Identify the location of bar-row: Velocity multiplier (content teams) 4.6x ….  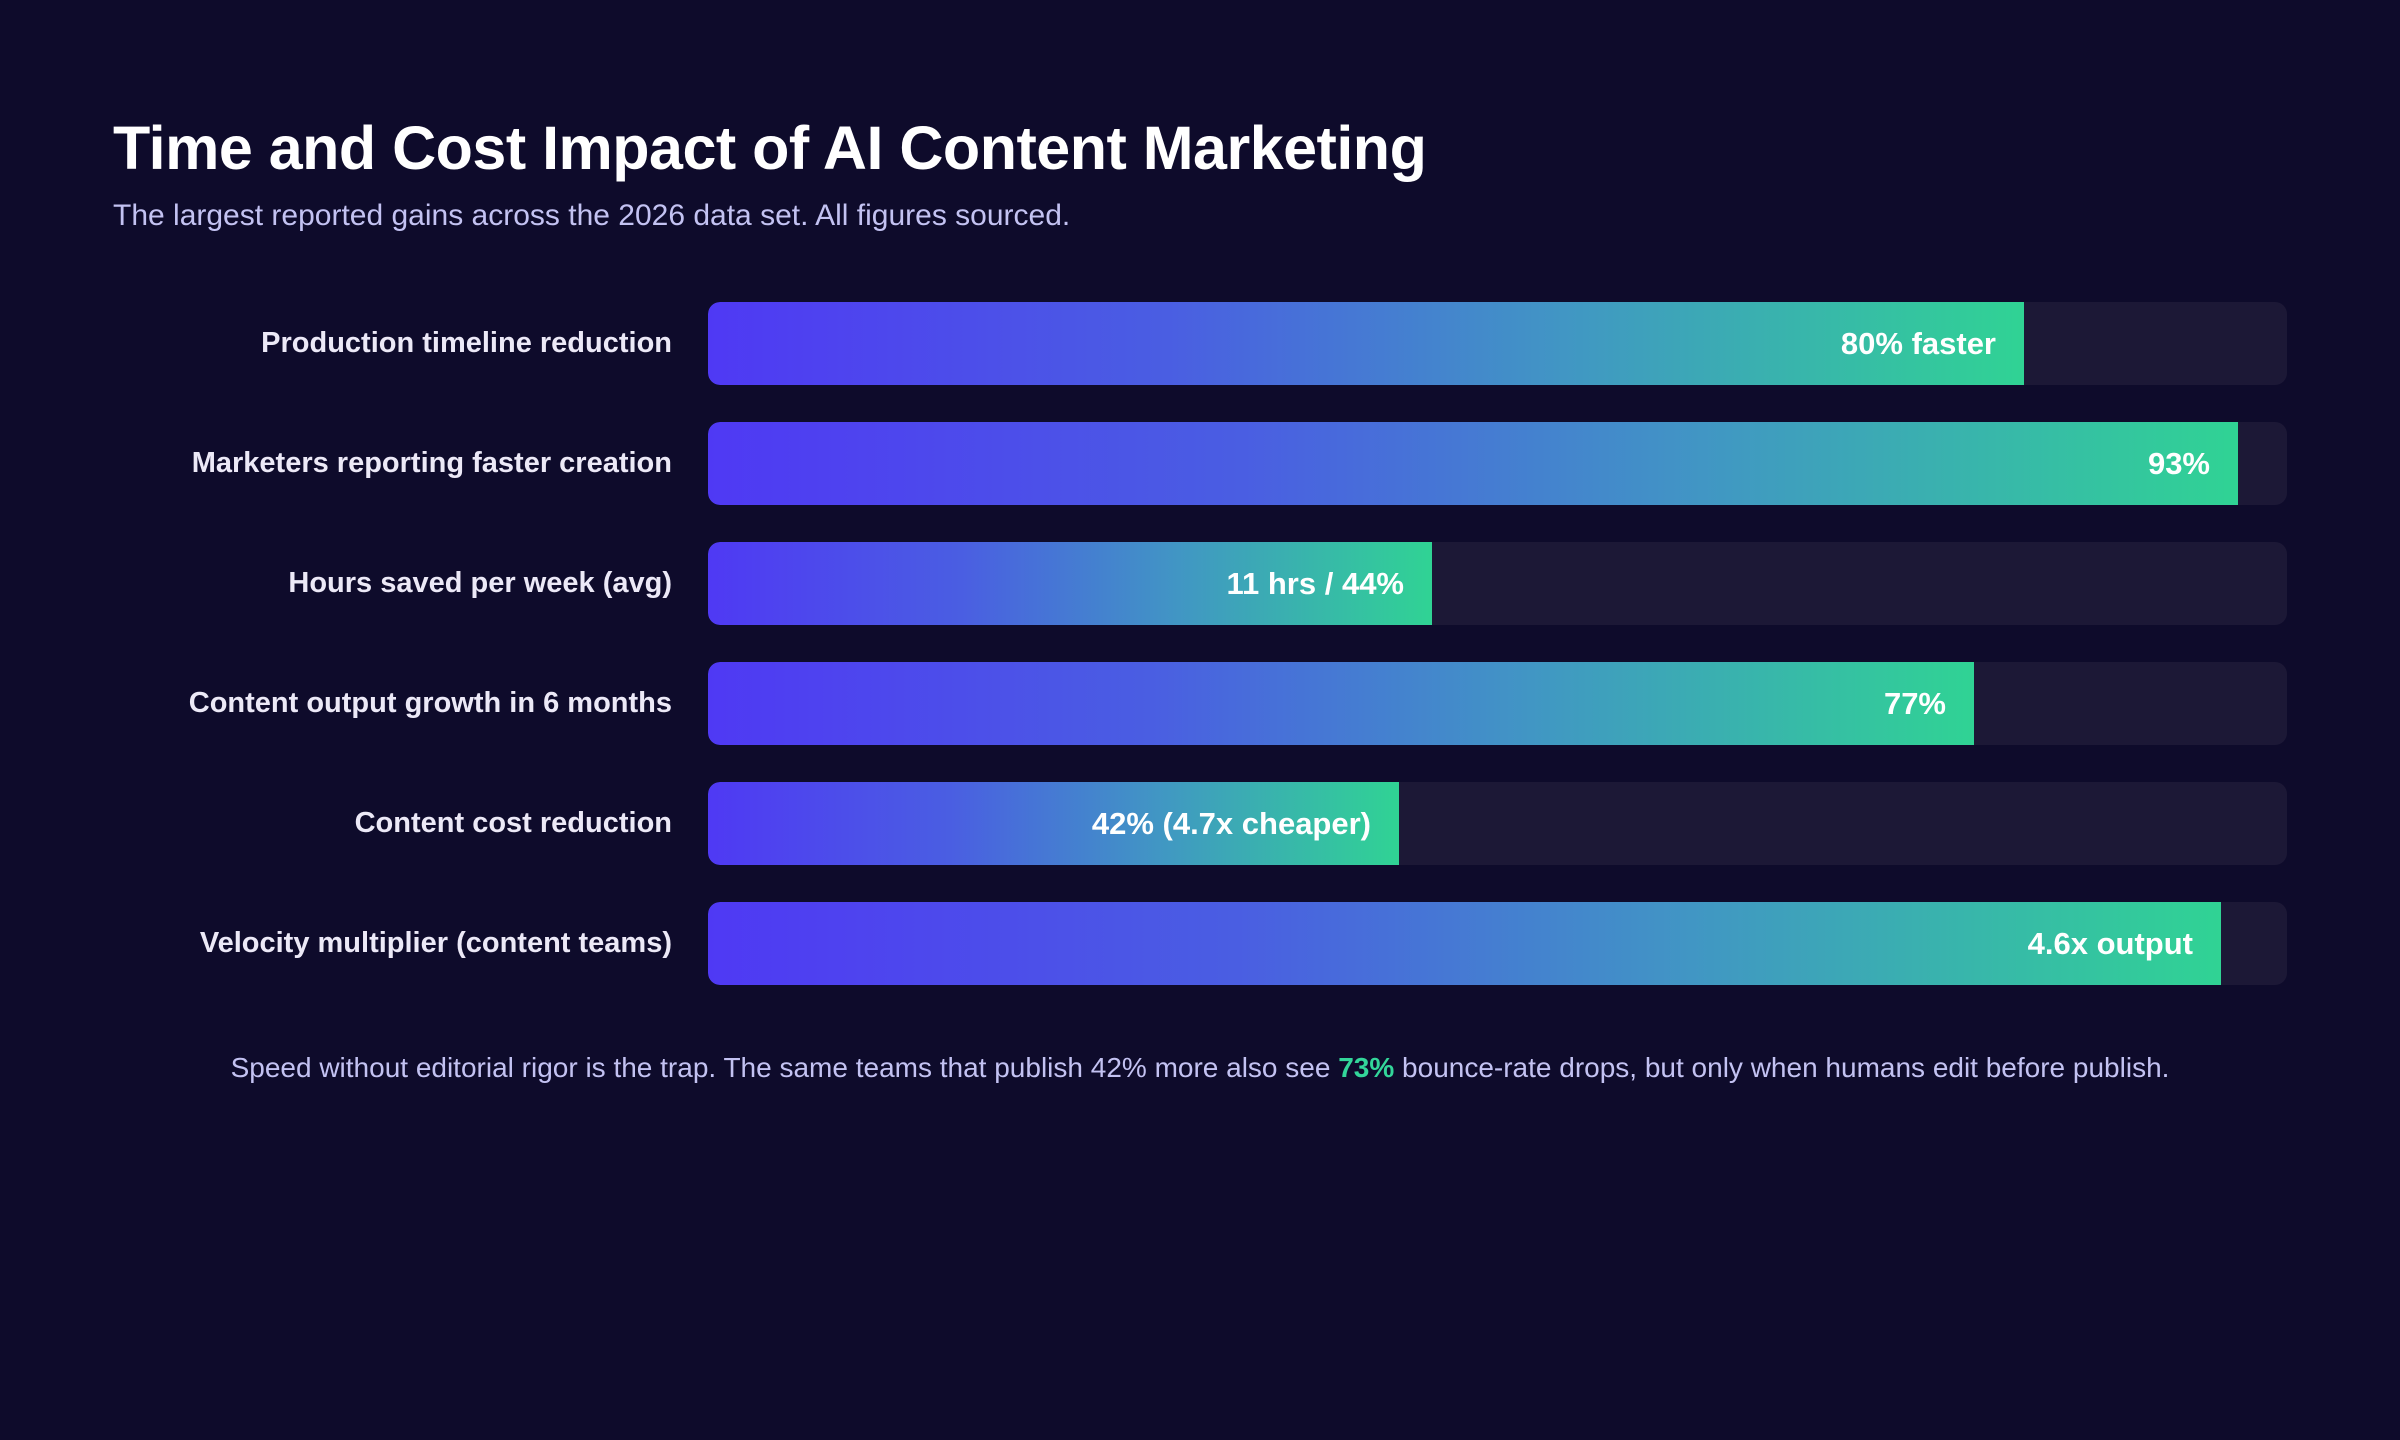
(1200, 943).